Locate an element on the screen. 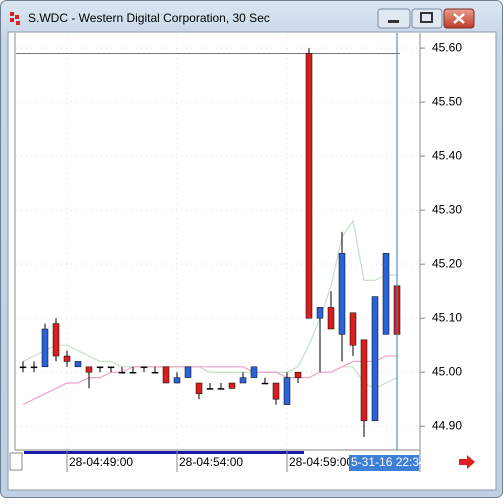 The image size is (504, 504). x-tick-label: 28-04:54:00 is located at coordinates (211, 462).